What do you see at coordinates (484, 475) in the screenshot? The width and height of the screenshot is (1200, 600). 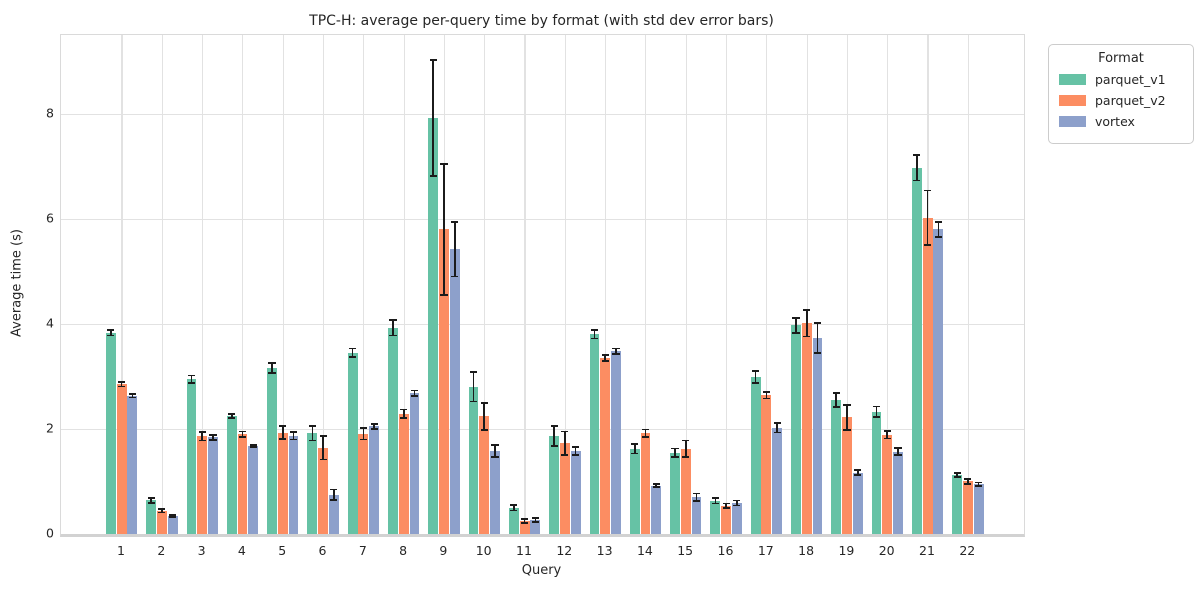 I see `bar-parquet_v2-q10` at bounding box center [484, 475].